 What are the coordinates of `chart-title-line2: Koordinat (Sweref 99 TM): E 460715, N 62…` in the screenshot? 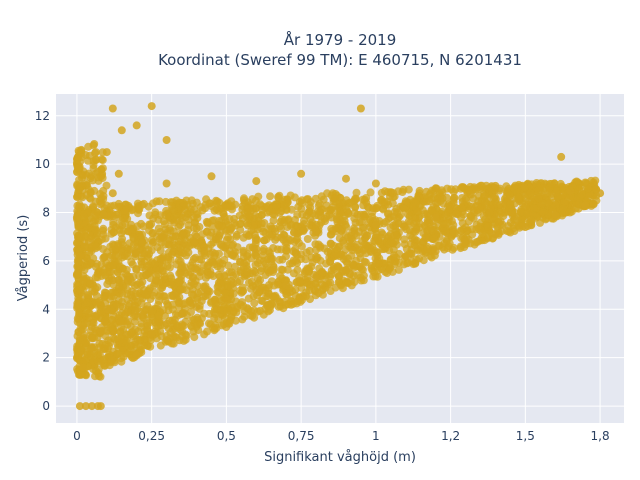 It's located at (340, 60).